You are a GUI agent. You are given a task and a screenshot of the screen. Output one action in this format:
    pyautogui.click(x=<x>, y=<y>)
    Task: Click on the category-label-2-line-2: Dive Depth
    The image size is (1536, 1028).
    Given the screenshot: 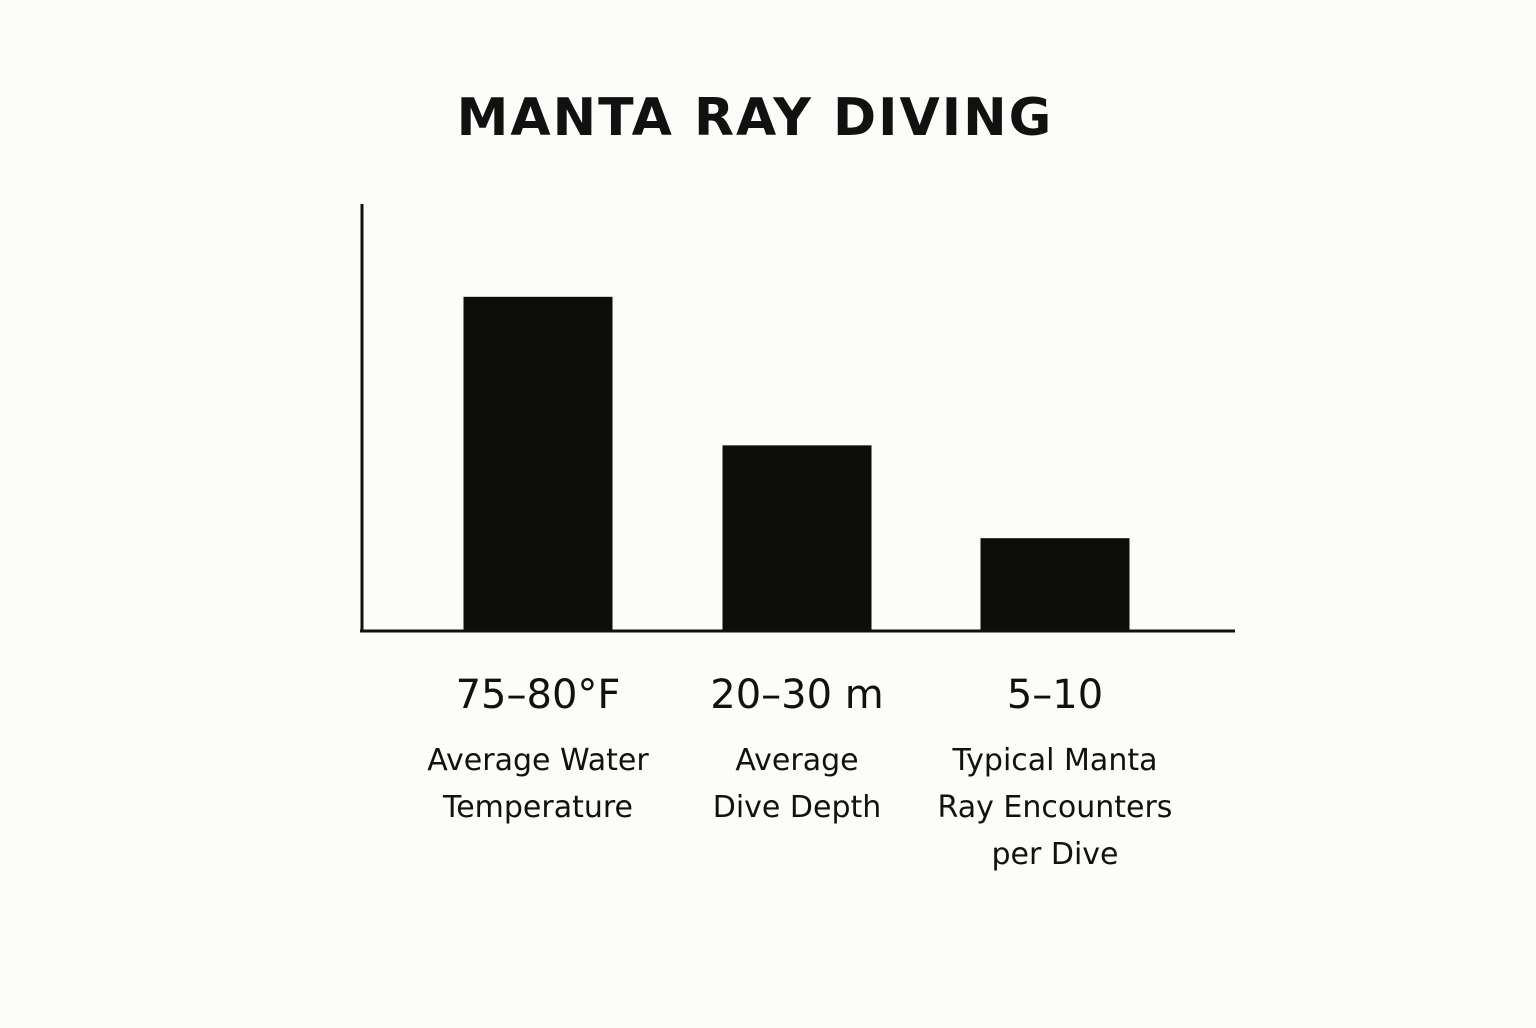 What is the action you would take?
    pyautogui.click(x=797, y=807)
    